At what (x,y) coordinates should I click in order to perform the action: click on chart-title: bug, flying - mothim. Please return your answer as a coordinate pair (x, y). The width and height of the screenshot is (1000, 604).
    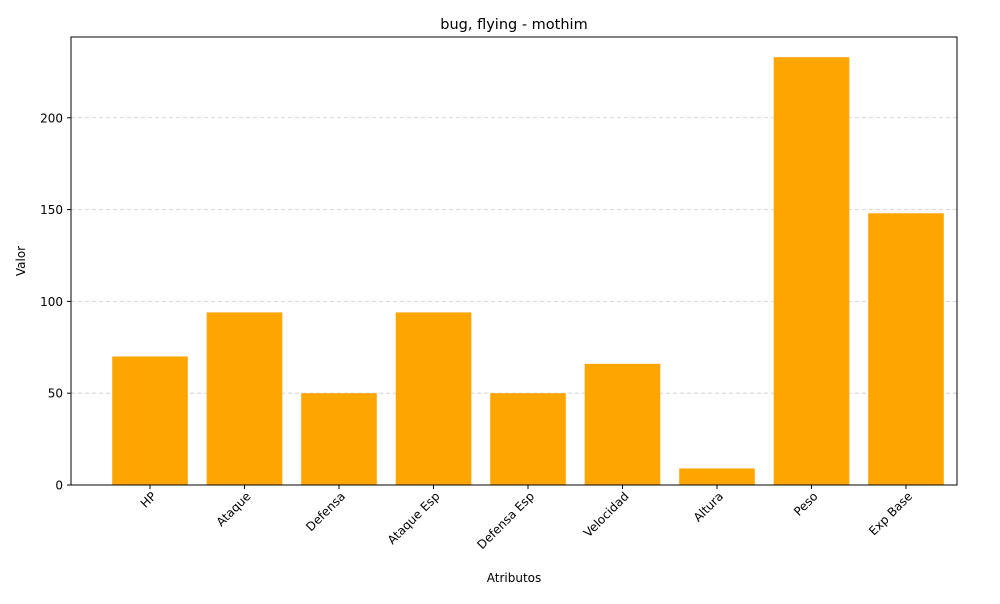
    Looking at the image, I should click on (513, 25).